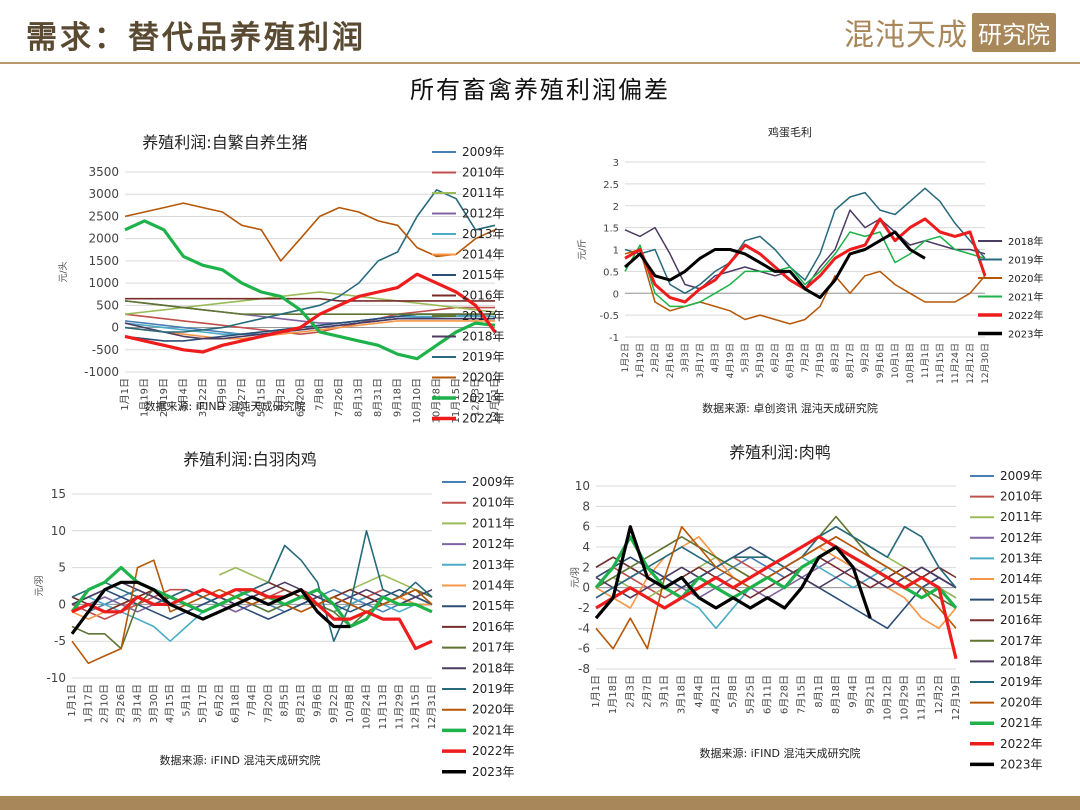 Image resolution: width=1080 pixels, height=810 pixels. Describe the element at coordinates (101, 372) in the screenshot. I see `y-tick-label: -1000` at that location.